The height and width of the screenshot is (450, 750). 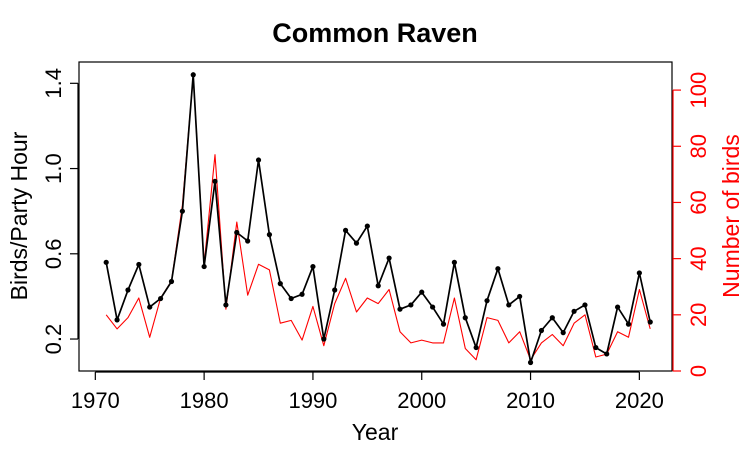 I want to click on right-y-tick-label: 100, so click(x=698, y=90).